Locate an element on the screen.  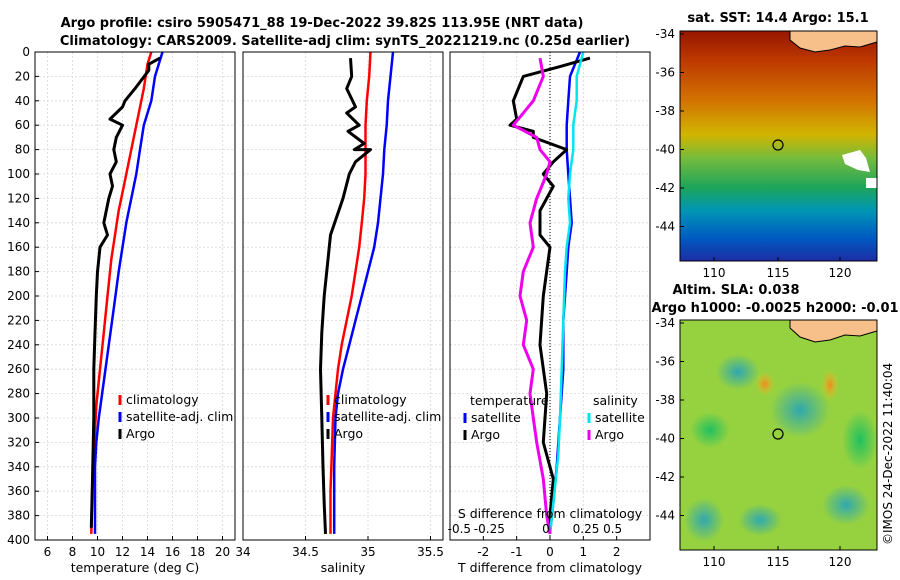
y-tick-label: 220 is located at coordinates (18, 320).